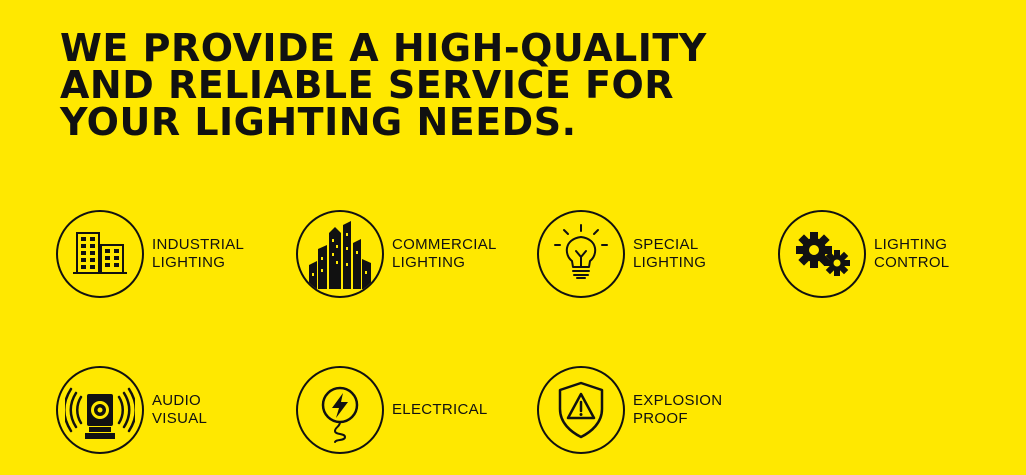 Image resolution: width=1026 pixels, height=475 pixels. What do you see at coordinates (198, 244) in the screenshot?
I see `service-label-line-1: INDUSTRIAL` at bounding box center [198, 244].